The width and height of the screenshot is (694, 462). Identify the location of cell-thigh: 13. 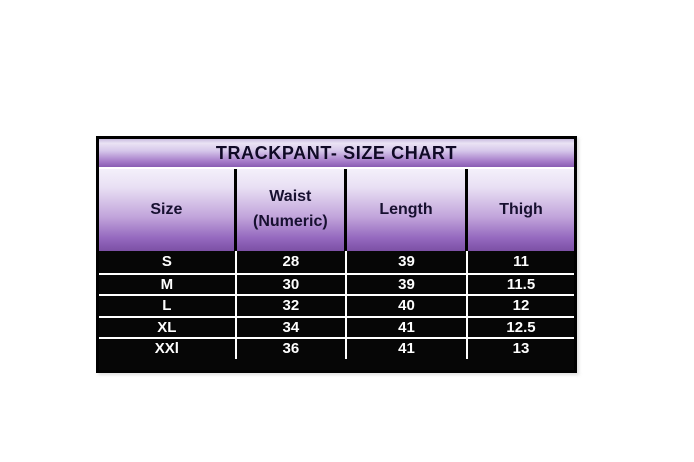
(521, 349).